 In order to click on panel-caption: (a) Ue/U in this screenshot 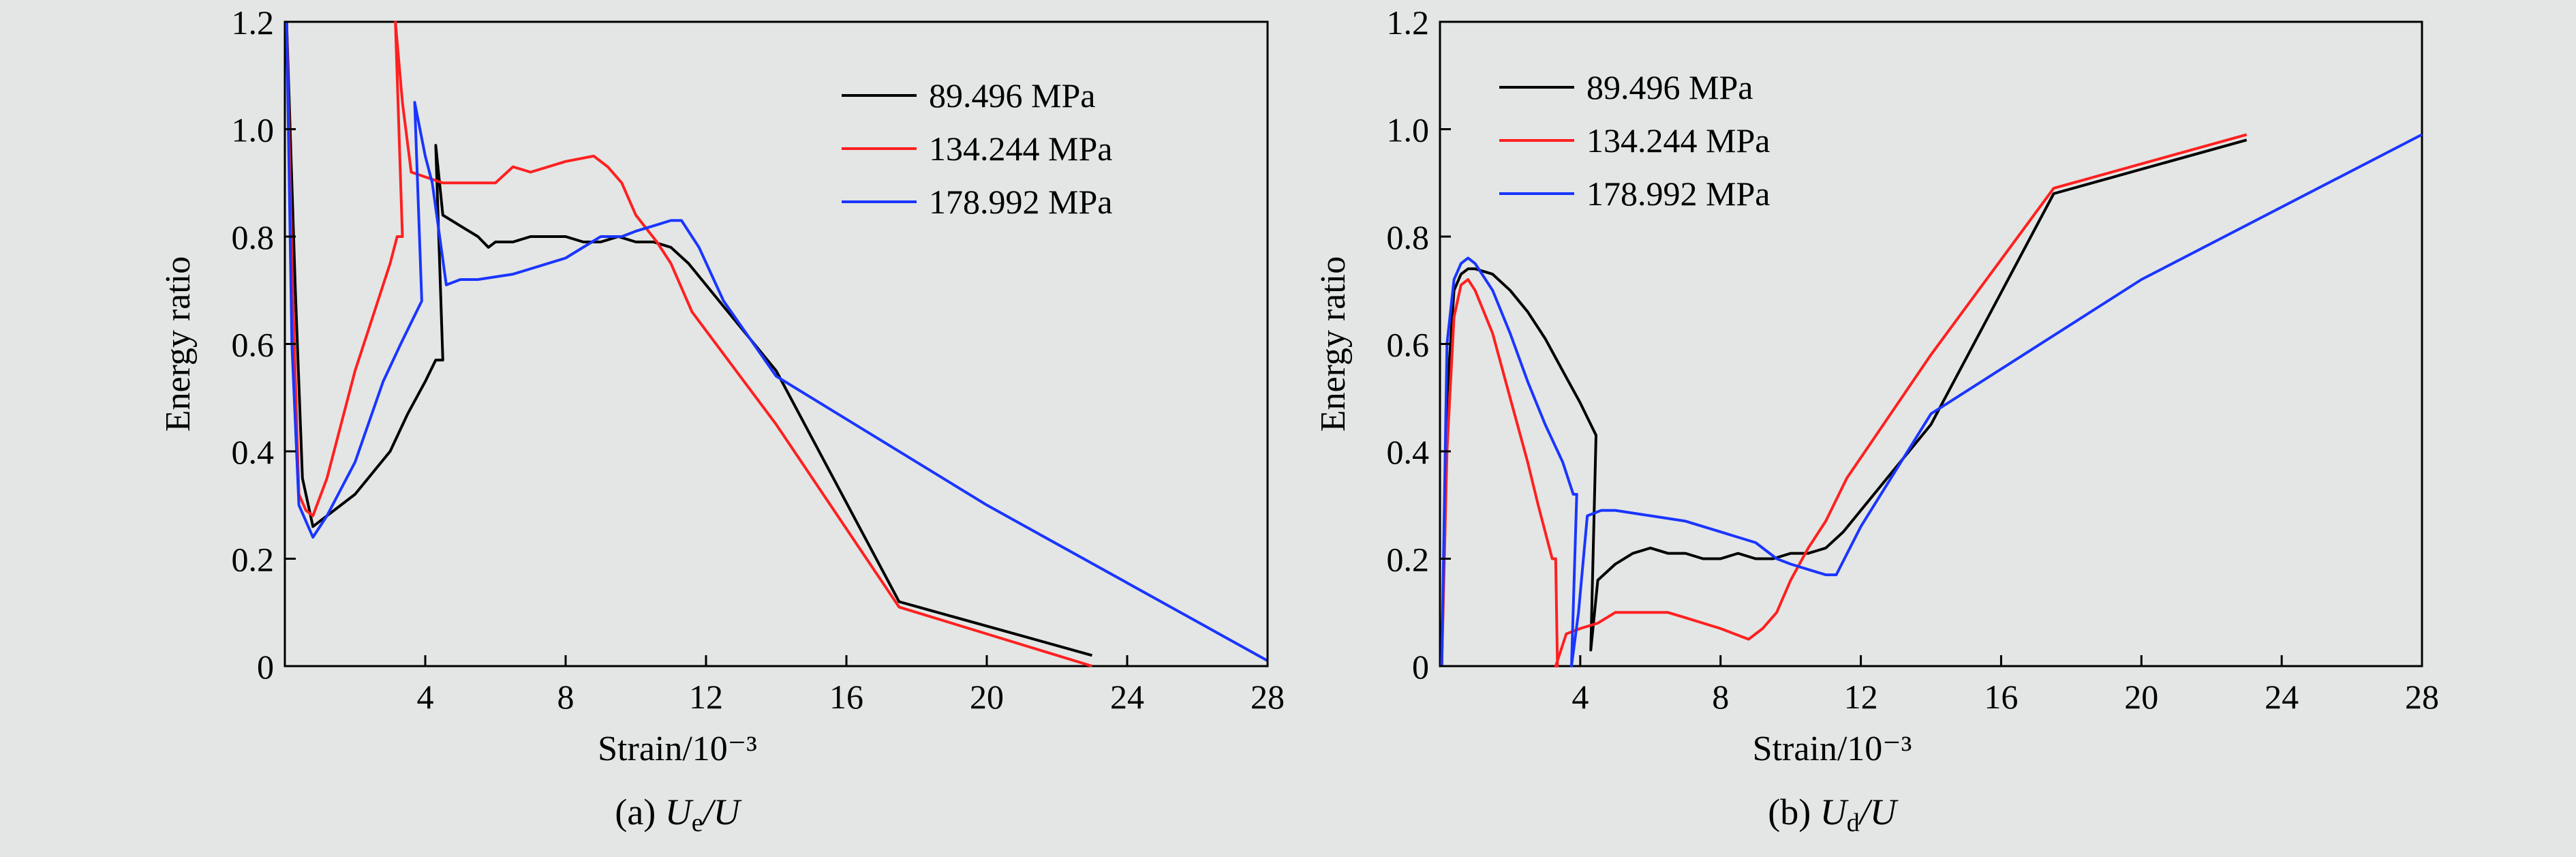, I will do `click(678, 815)`.